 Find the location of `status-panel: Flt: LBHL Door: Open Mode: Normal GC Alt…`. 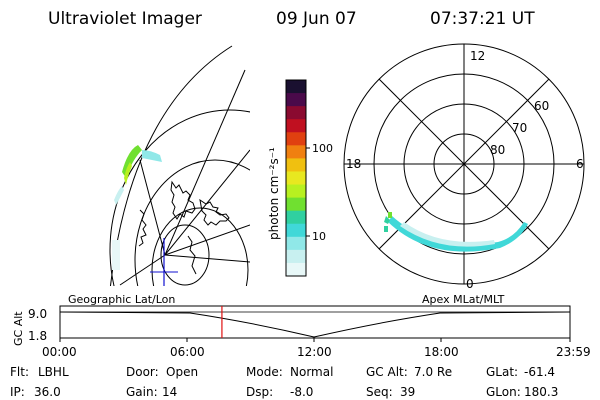

status-panel: Flt: LBHL Door: Open Mode: Normal GC Alt… is located at coordinates (284, 382).